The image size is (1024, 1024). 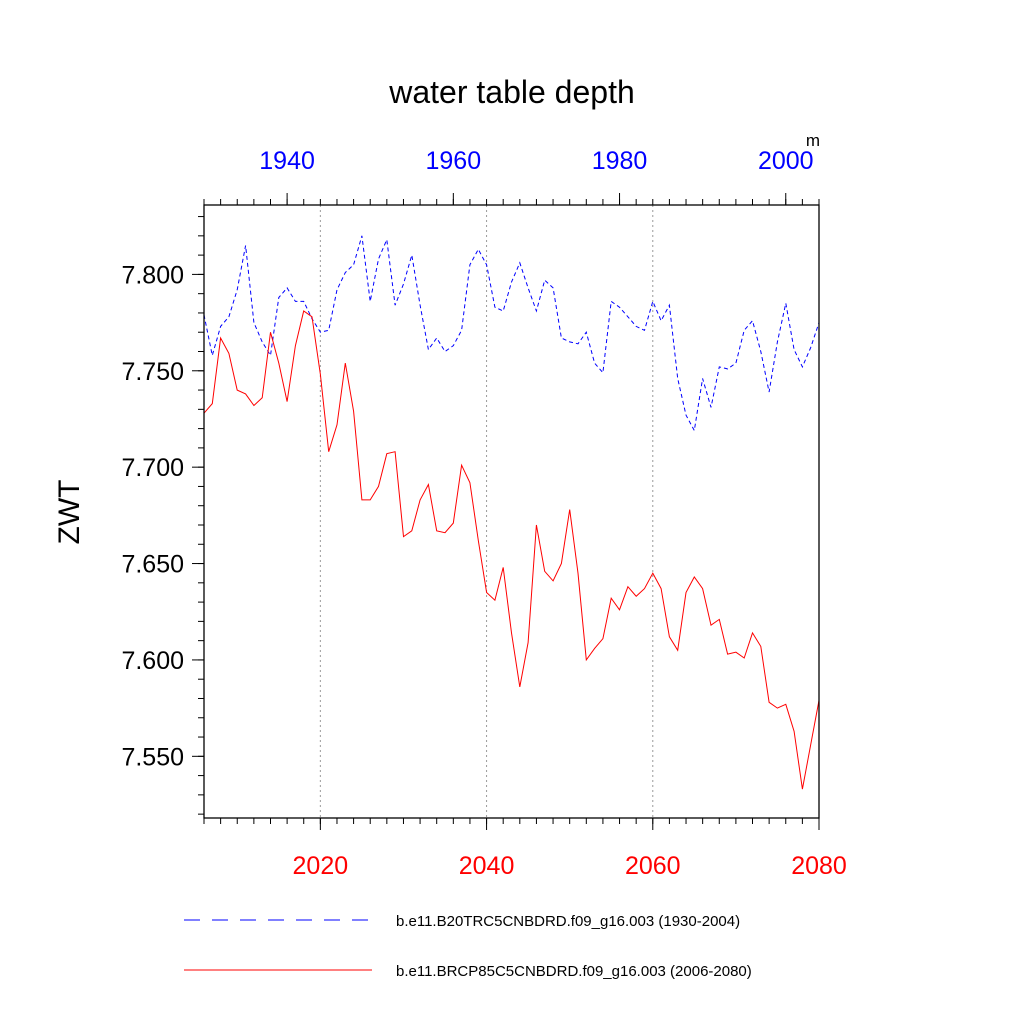 What do you see at coordinates (454, 161) in the screenshot?
I see `top-tick-label: 1960` at bounding box center [454, 161].